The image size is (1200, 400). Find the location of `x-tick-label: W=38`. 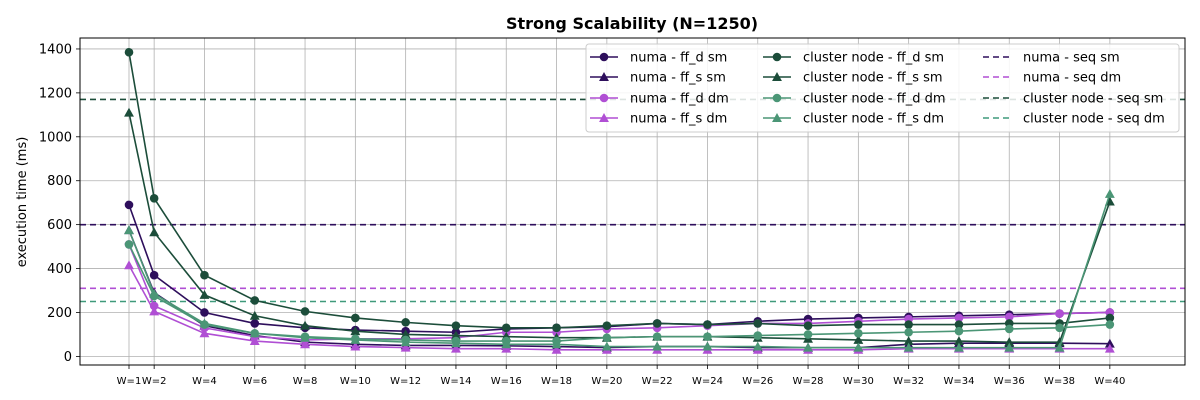

x-tick-label: W=38 is located at coordinates (1059, 381).